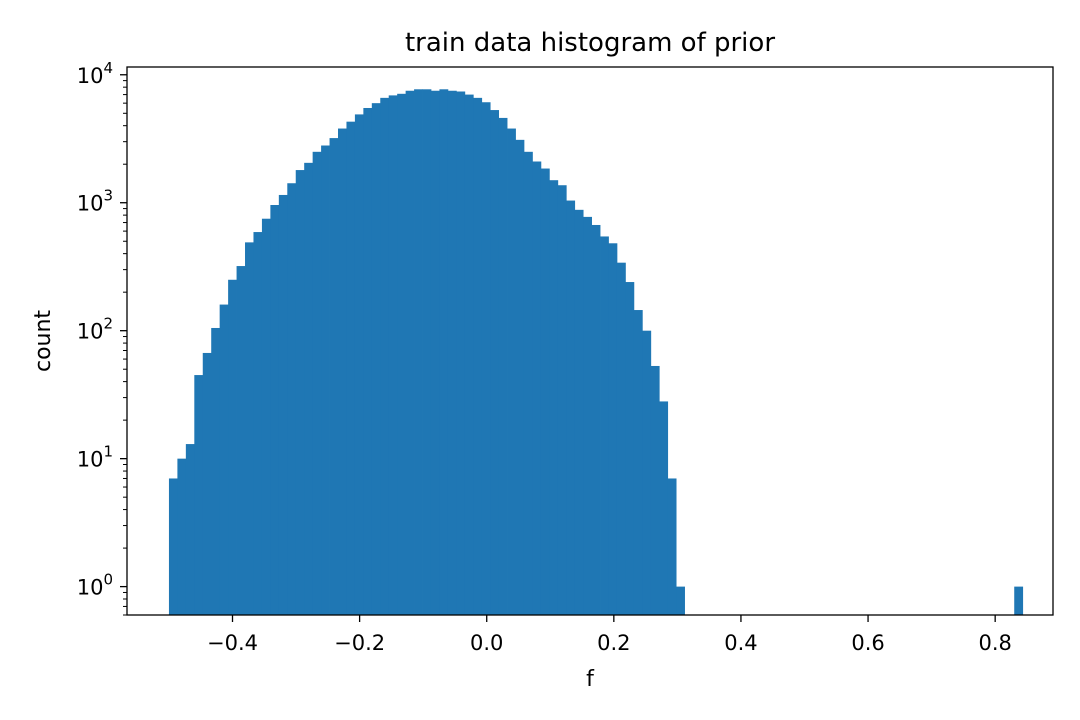 The width and height of the screenshot is (1080, 720). I want to click on y-tick-label: 10⁴, so click(95, 73).